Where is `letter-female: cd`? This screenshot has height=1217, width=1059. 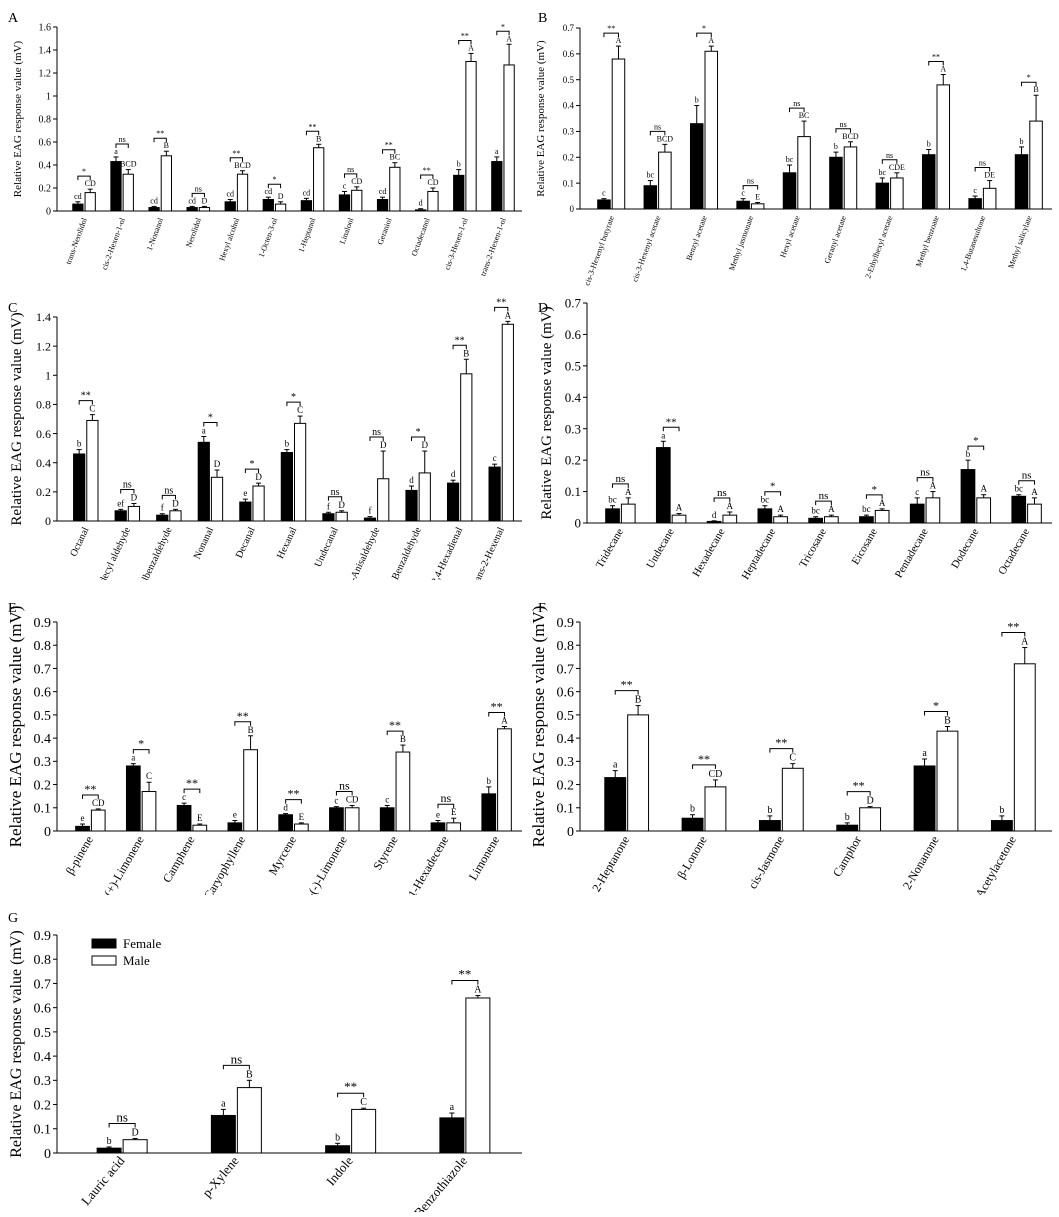 letter-female: cd is located at coordinates (269, 191).